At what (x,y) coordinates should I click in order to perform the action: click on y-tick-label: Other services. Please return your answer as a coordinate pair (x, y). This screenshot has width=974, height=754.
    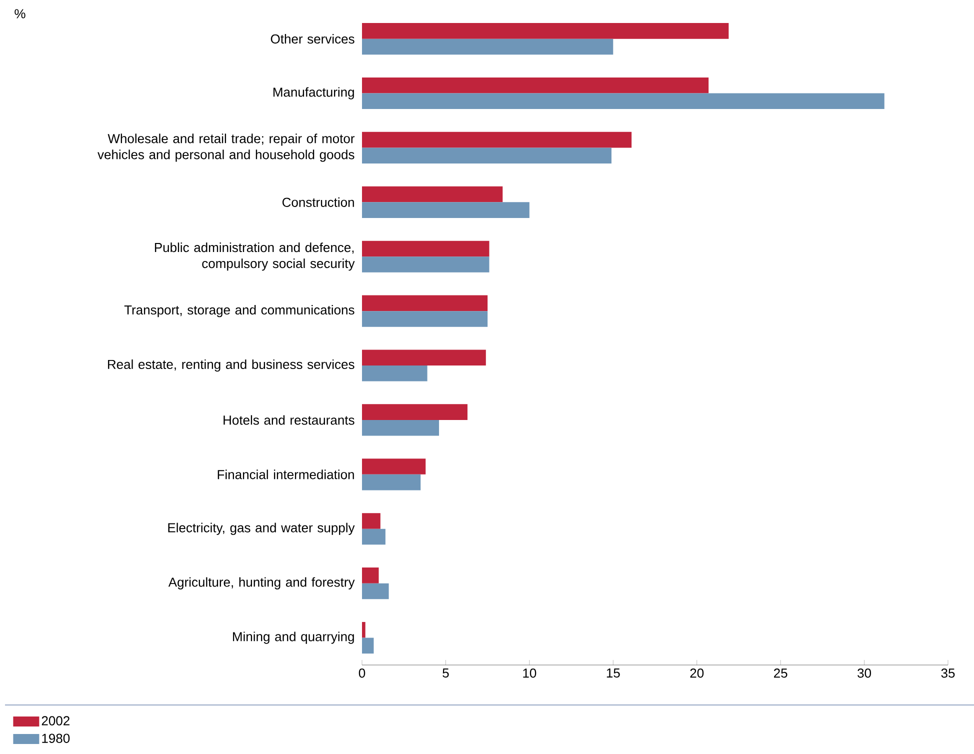
    Looking at the image, I should click on (312, 39).